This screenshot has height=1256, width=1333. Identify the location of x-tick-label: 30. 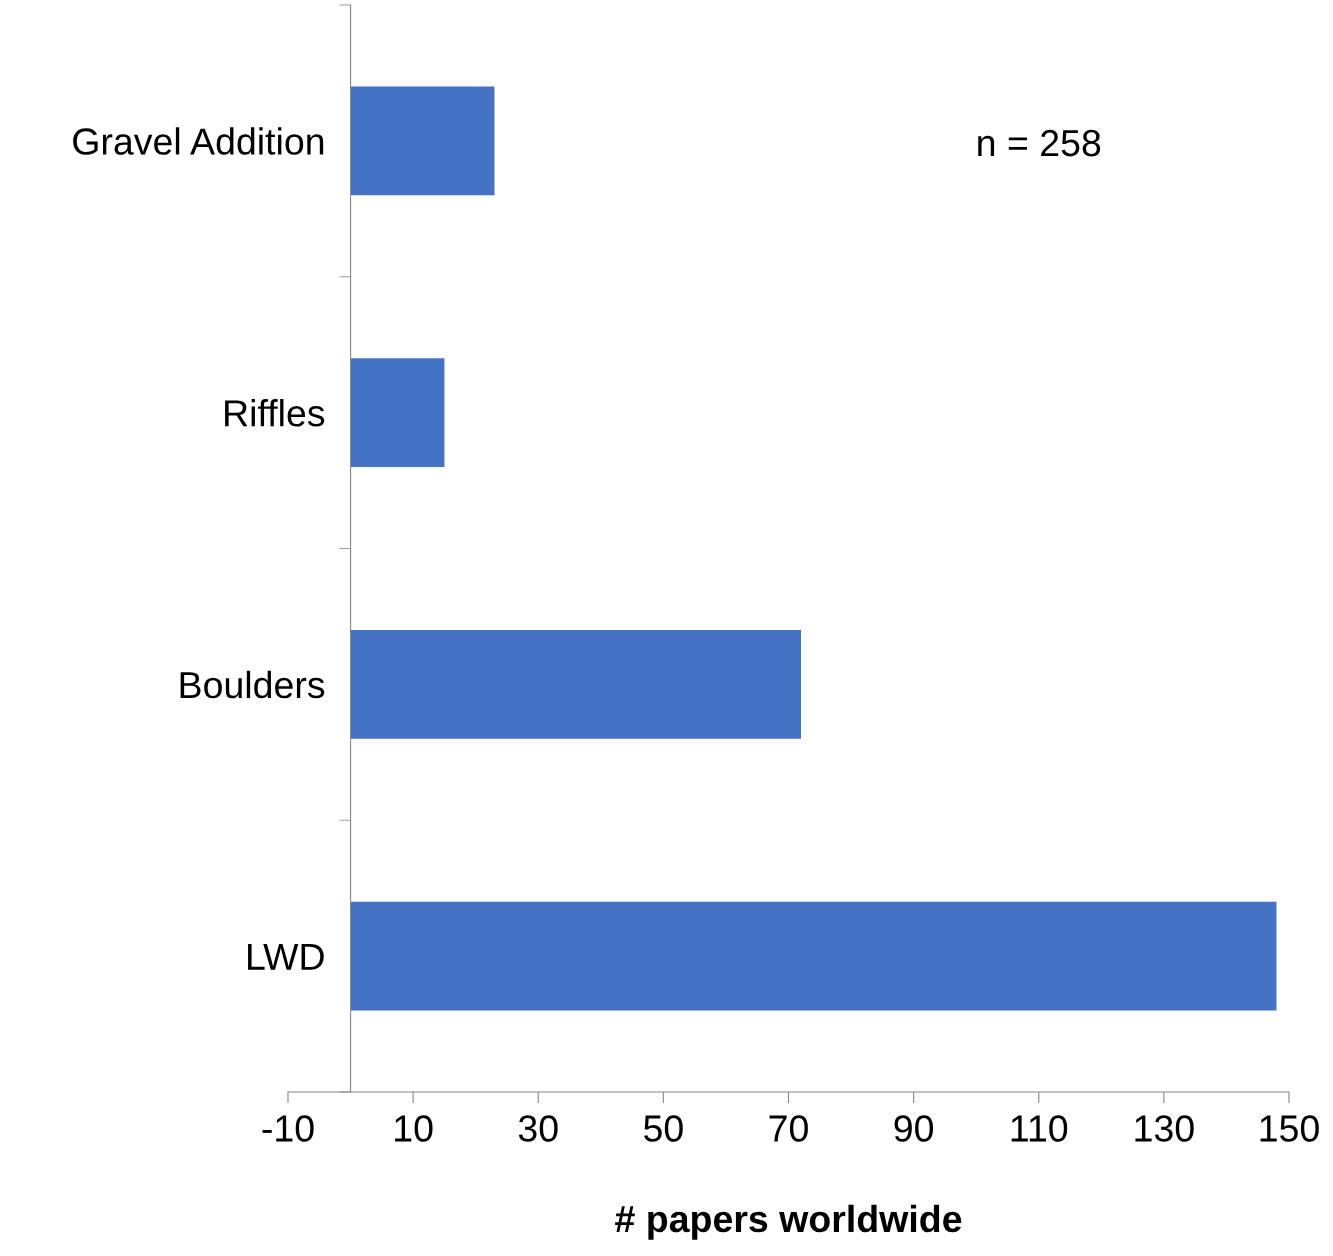
(538, 1128).